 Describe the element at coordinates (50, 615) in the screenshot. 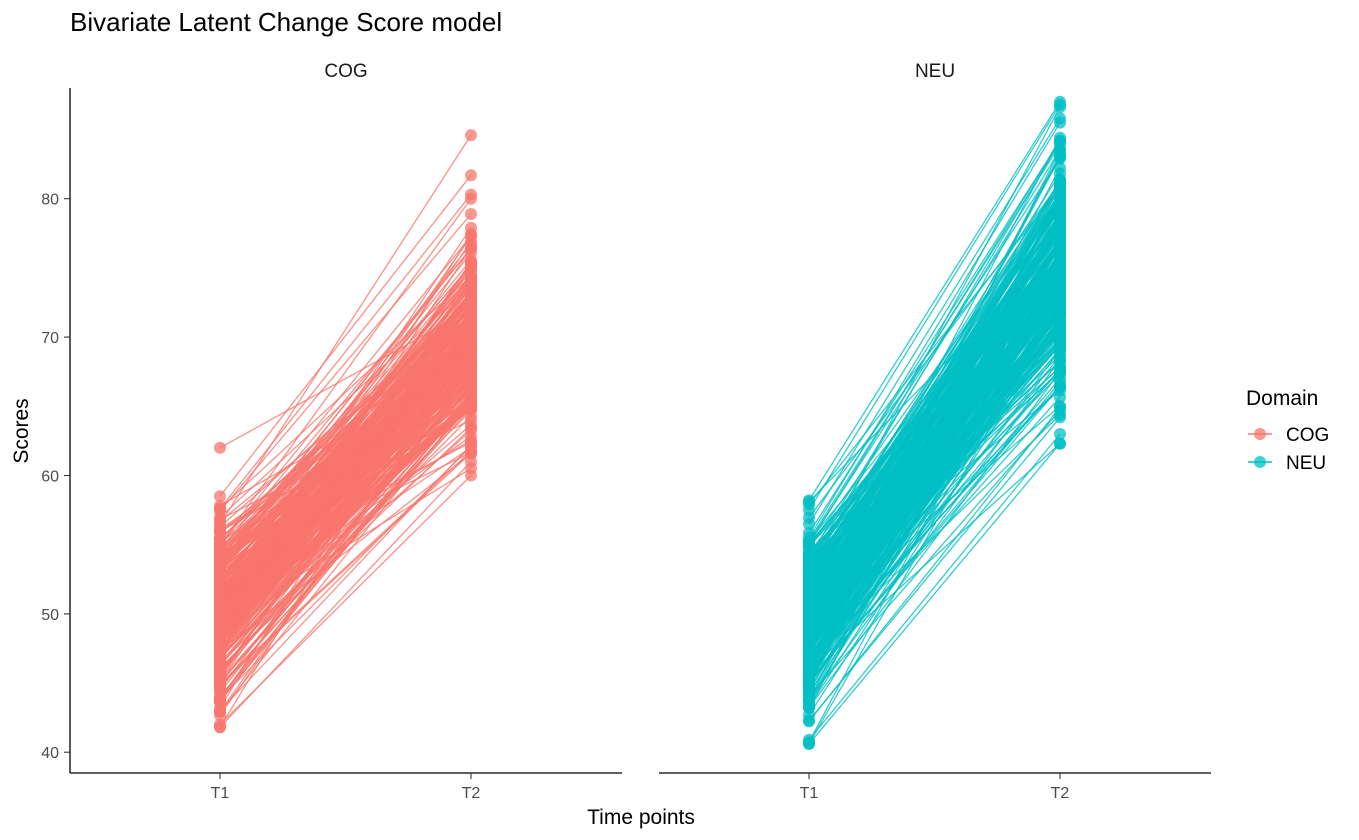

I see `y-tick-label: 50` at that location.